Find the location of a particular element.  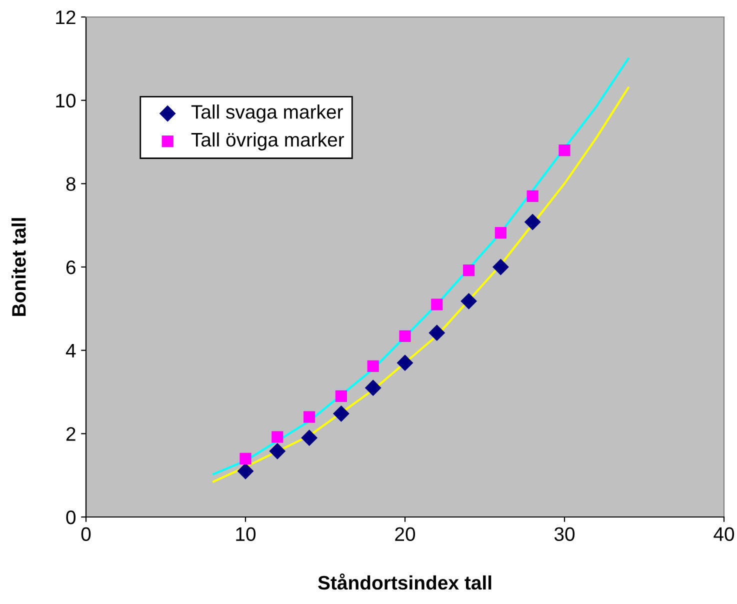

y-tick-label: 0 is located at coordinates (71, 517).